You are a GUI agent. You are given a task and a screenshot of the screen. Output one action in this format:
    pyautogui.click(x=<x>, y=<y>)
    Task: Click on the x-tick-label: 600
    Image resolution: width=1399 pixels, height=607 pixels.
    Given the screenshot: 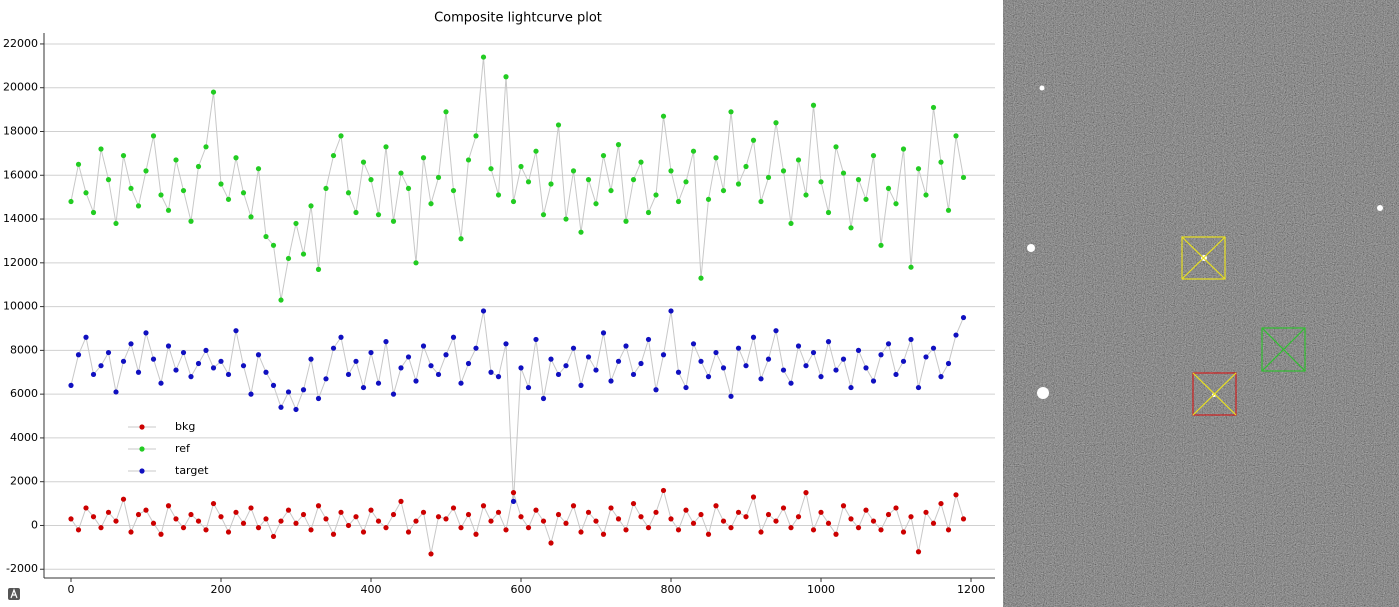 What is the action you would take?
    pyautogui.click(x=521, y=589)
    